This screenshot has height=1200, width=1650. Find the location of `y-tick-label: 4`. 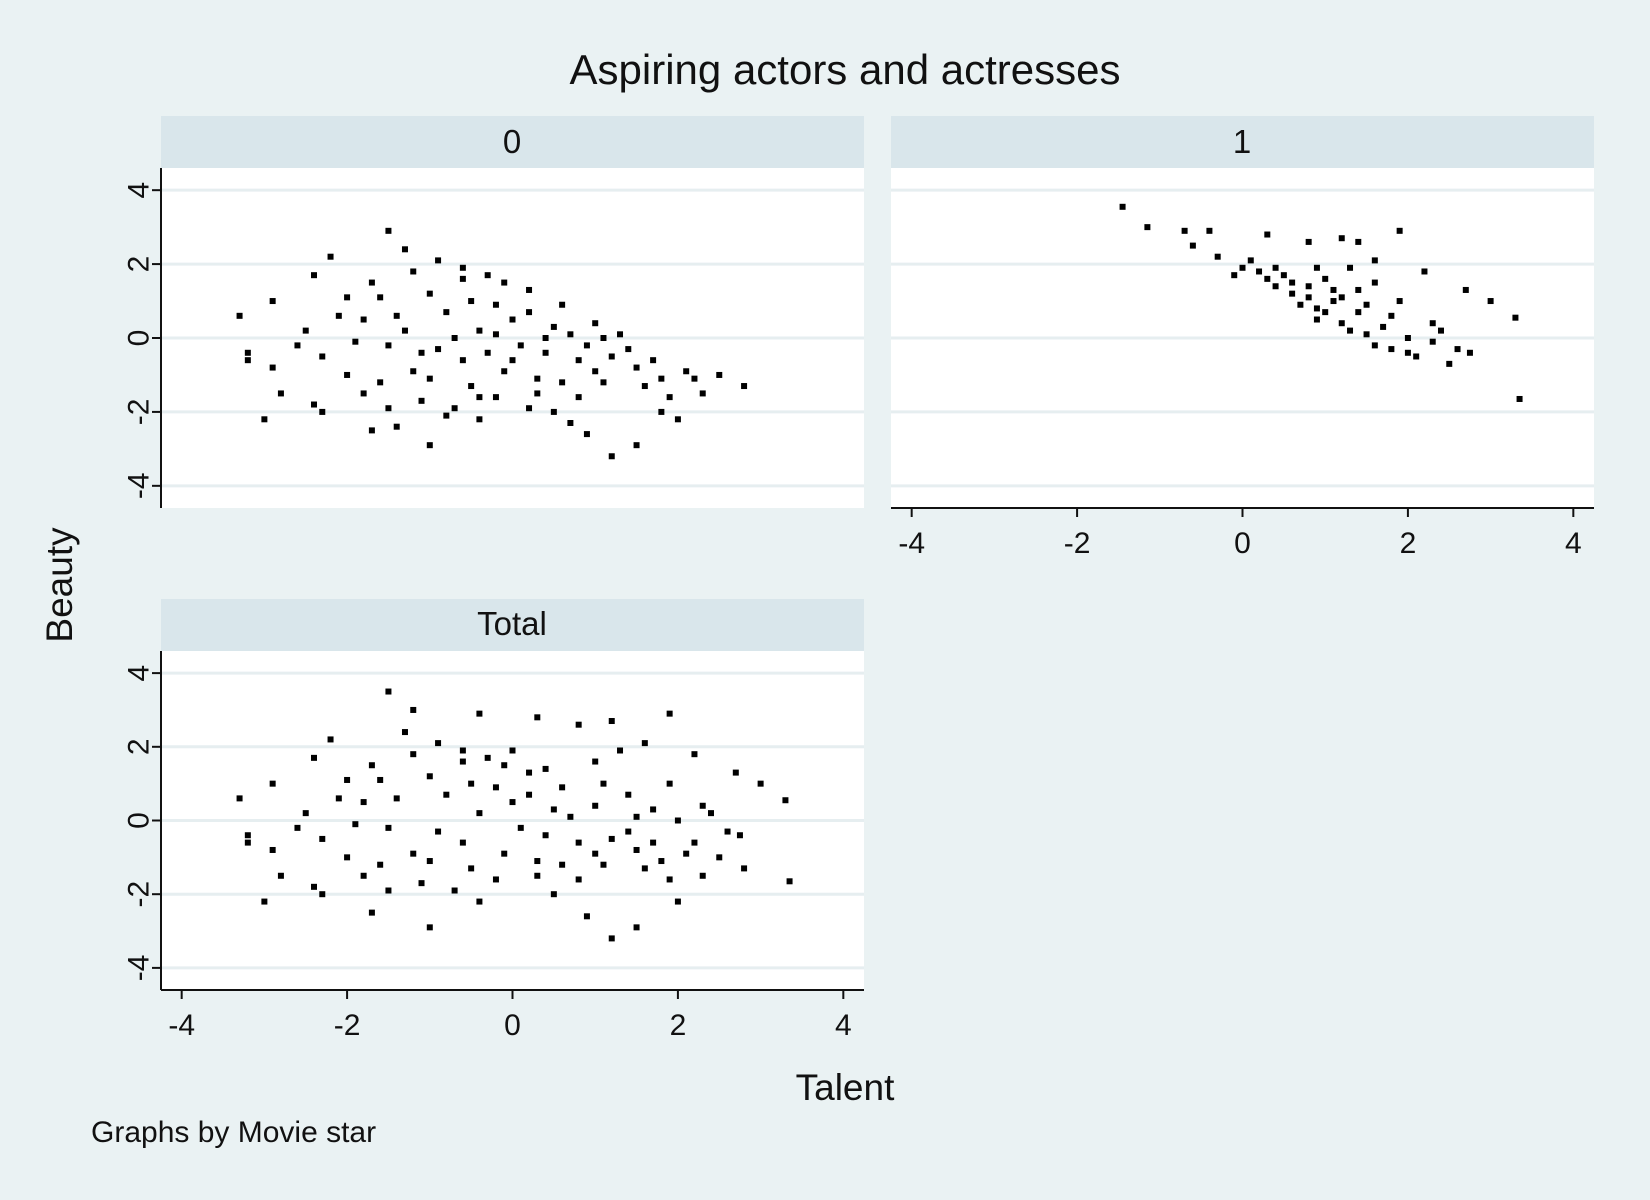

y-tick-label: 4 is located at coordinates (139, 190).